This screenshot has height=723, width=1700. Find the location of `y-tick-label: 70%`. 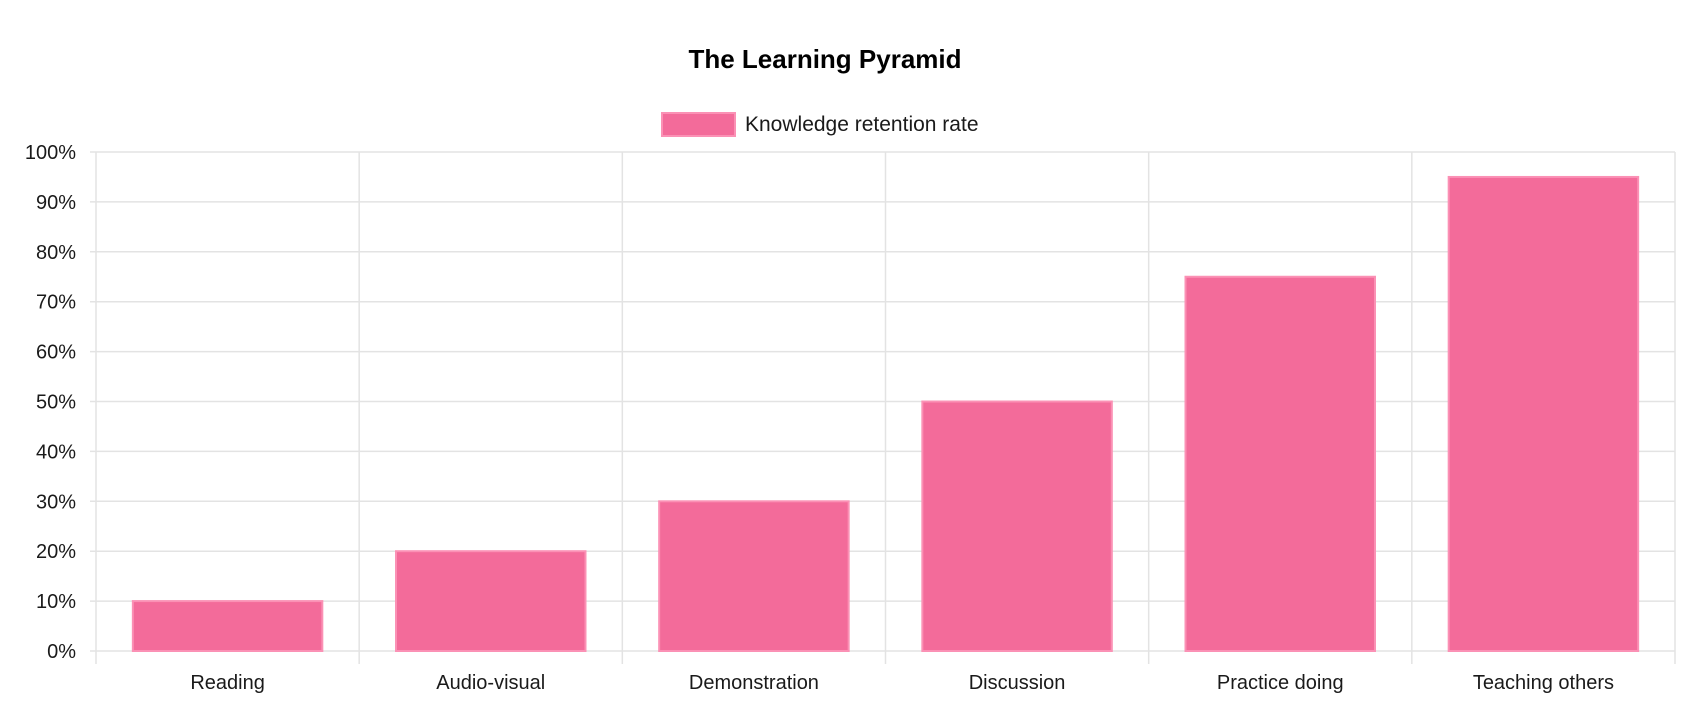

y-tick-label: 70% is located at coordinates (56, 303).